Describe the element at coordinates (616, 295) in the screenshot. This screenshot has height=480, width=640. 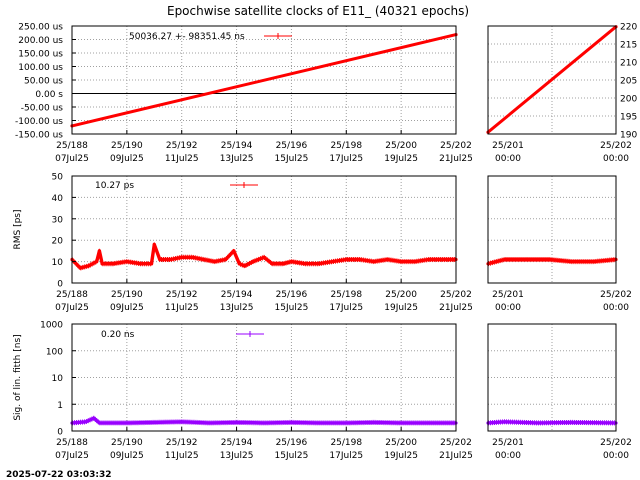
I see `rms-zoom-xtick-day: 25/202` at that location.